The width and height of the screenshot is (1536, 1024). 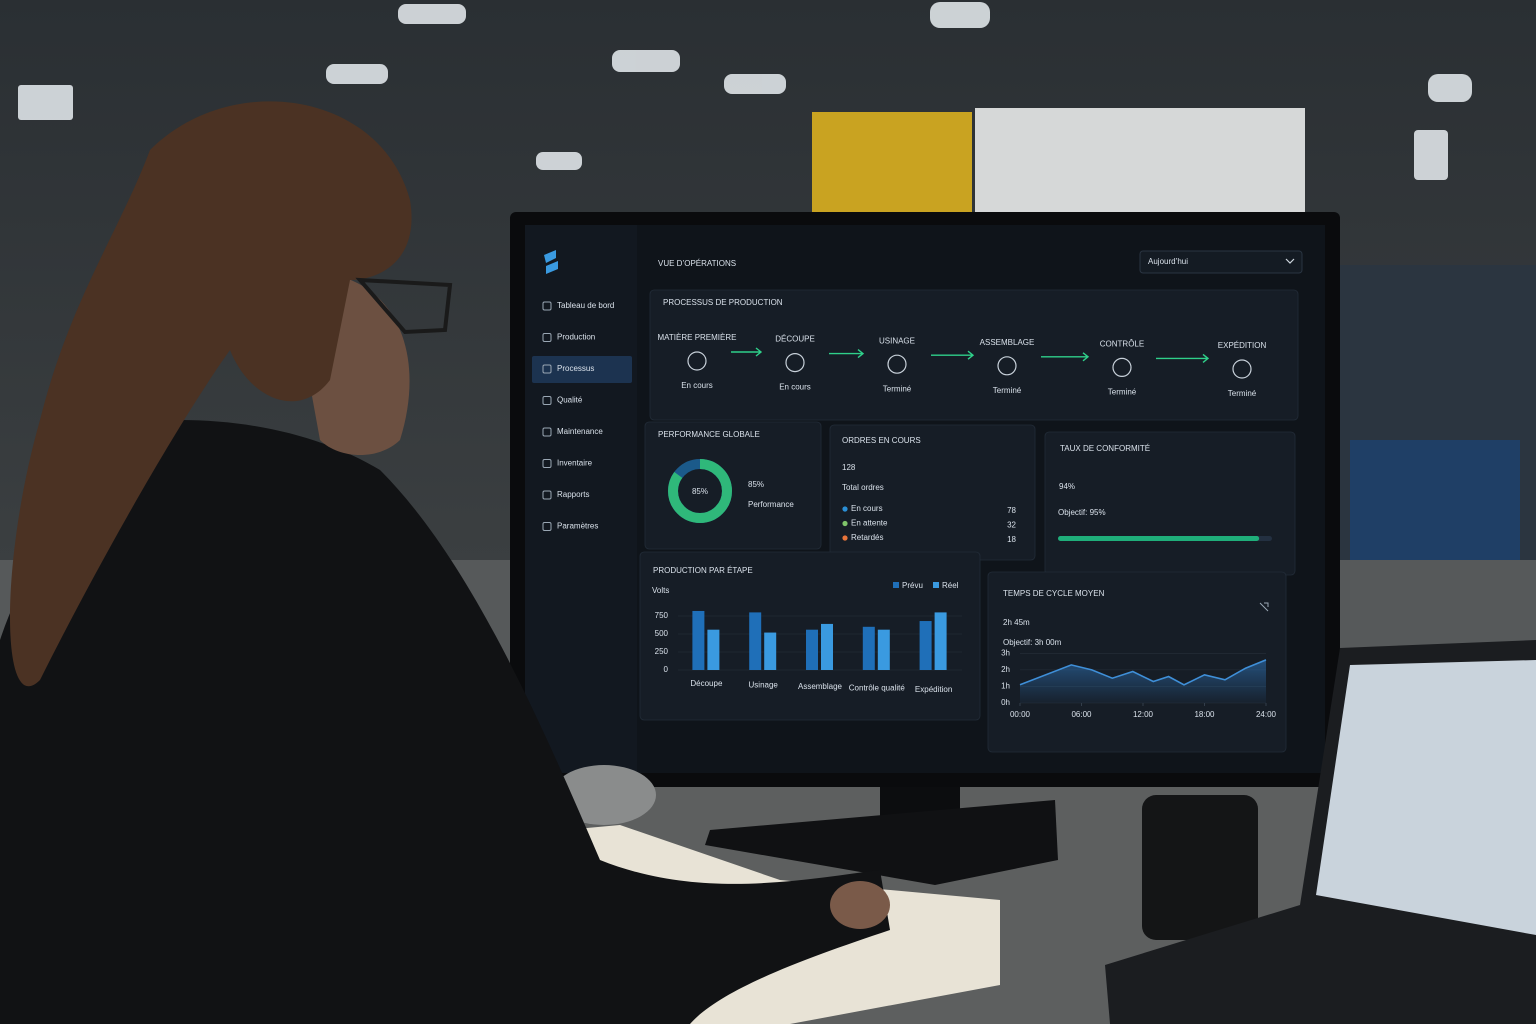 I want to click on panel-title: ORDRES EN COURS, so click(x=881, y=440).